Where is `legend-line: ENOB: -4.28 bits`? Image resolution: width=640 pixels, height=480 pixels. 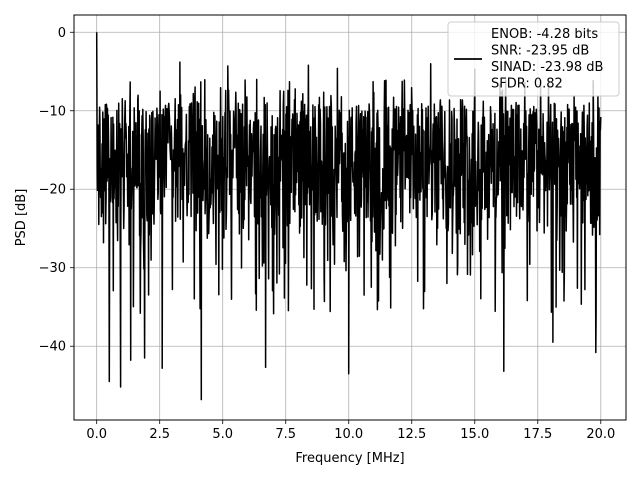
legend-line: ENOB: -4.28 bits is located at coordinates (544, 34).